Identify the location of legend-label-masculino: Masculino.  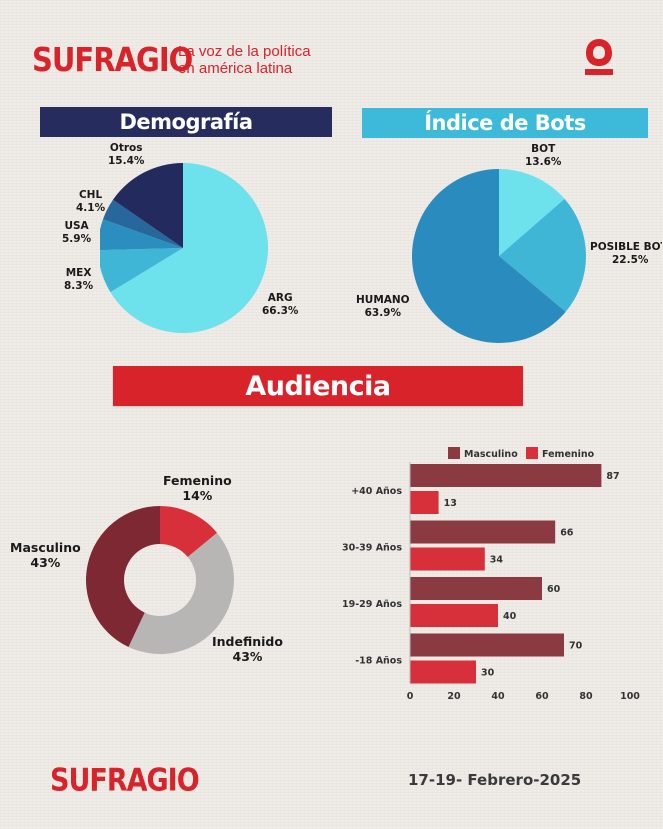
(491, 454).